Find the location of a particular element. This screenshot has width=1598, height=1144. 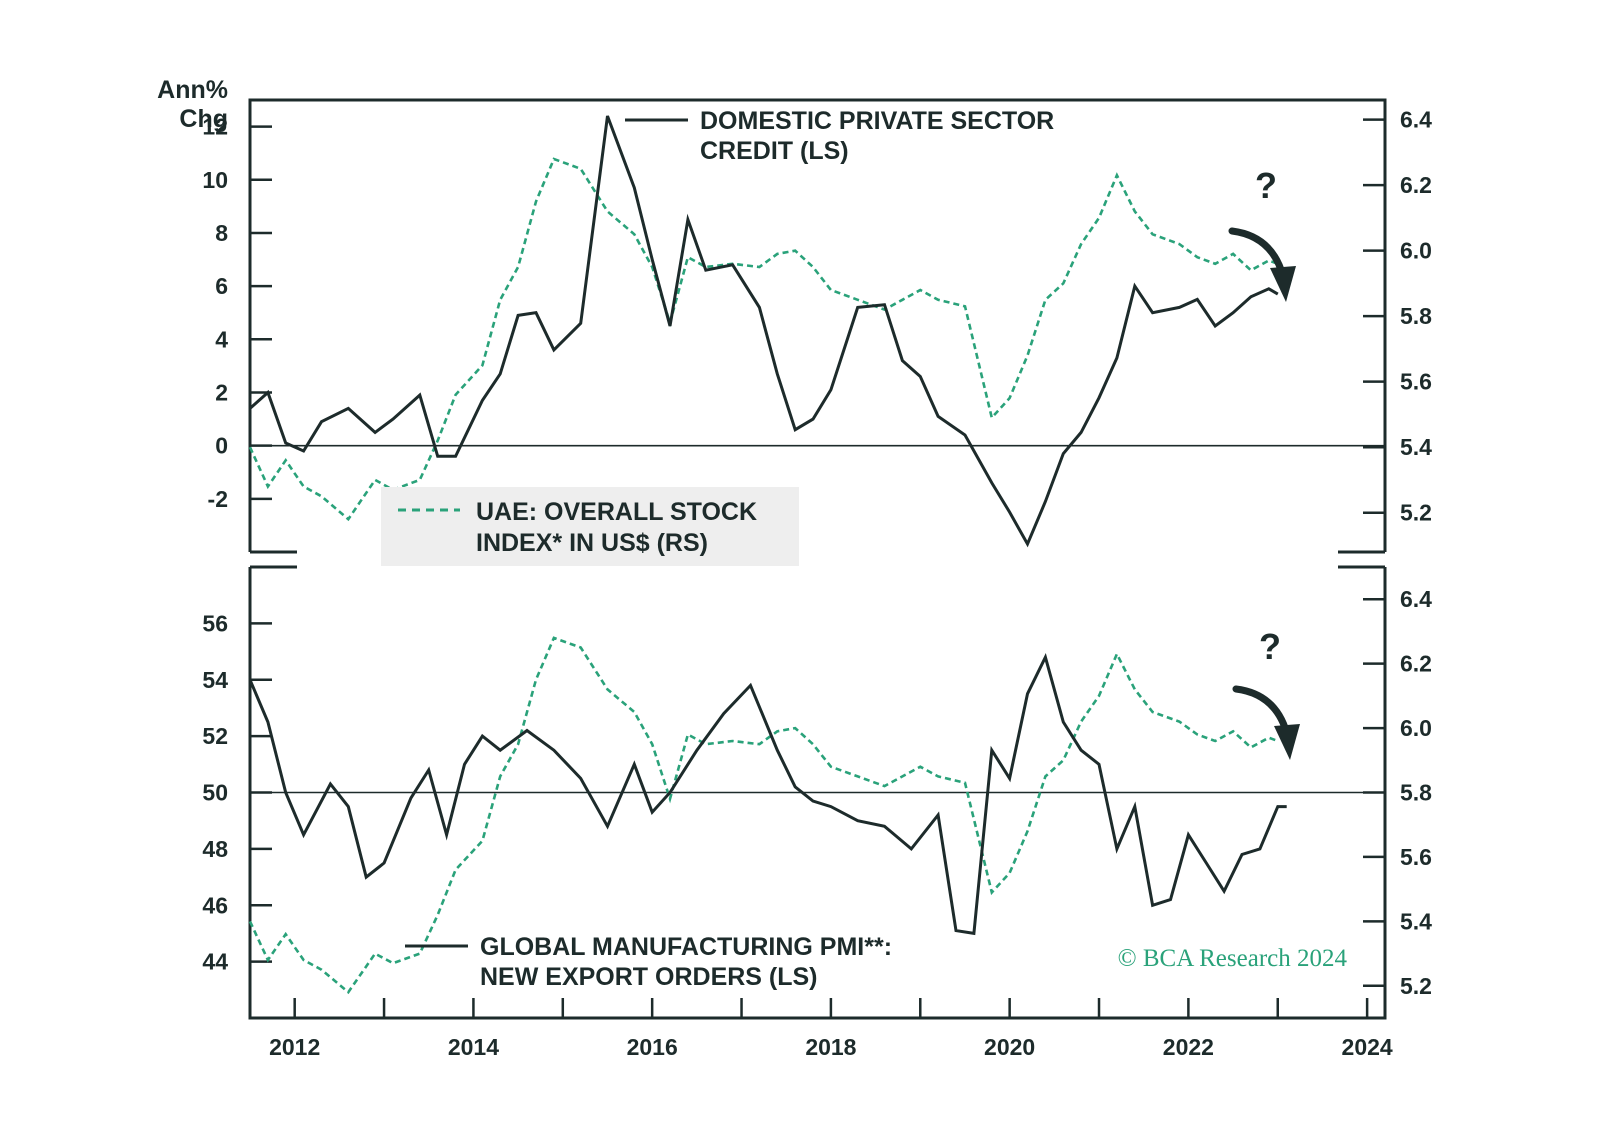

legend-stock-box is located at coordinates (590, 526).